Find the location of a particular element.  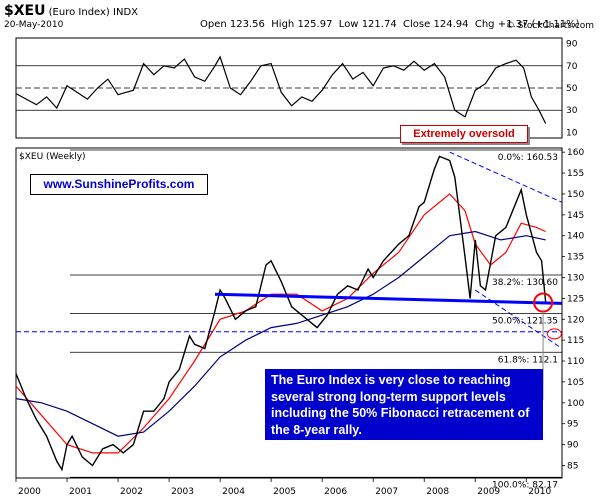

open-label: Open is located at coordinates (213, 24).